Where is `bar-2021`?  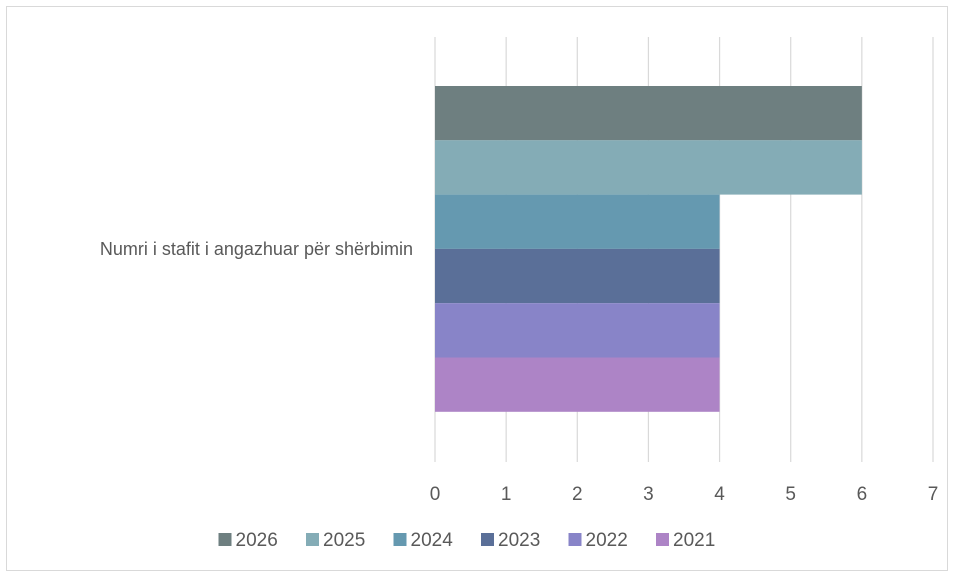
bar-2021 is located at coordinates (577, 384).